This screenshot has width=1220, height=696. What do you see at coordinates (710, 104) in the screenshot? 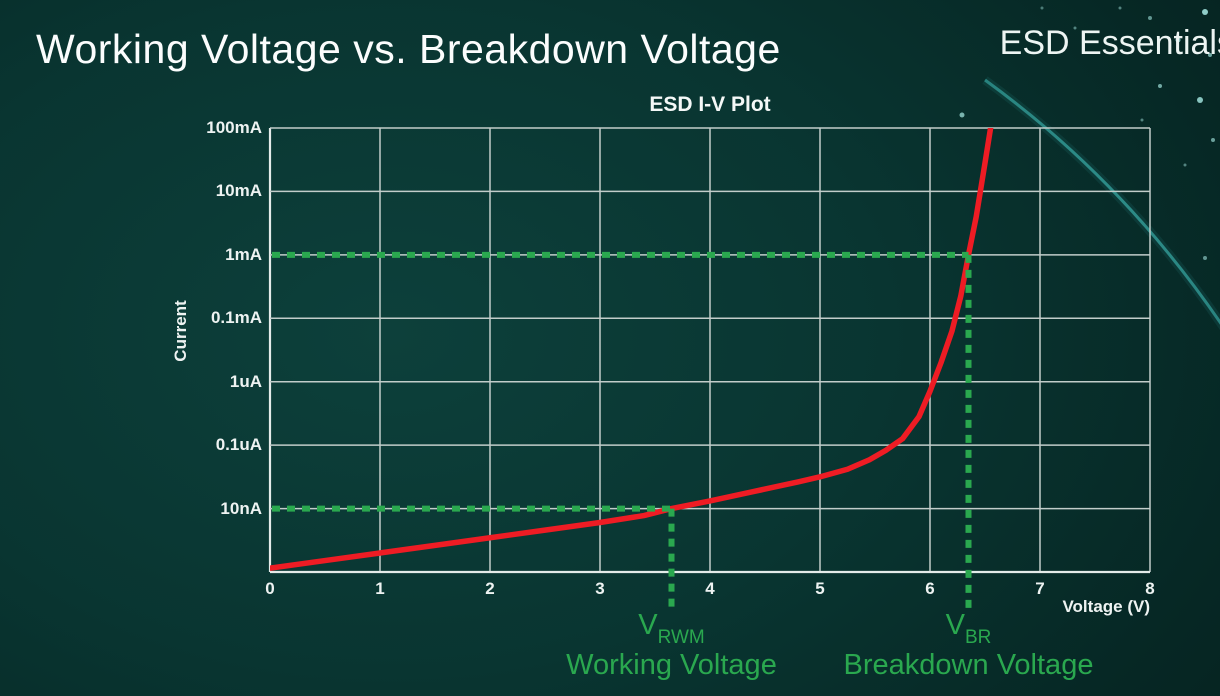
I see `chart-title: ESD I-V Plot` at bounding box center [710, 104].